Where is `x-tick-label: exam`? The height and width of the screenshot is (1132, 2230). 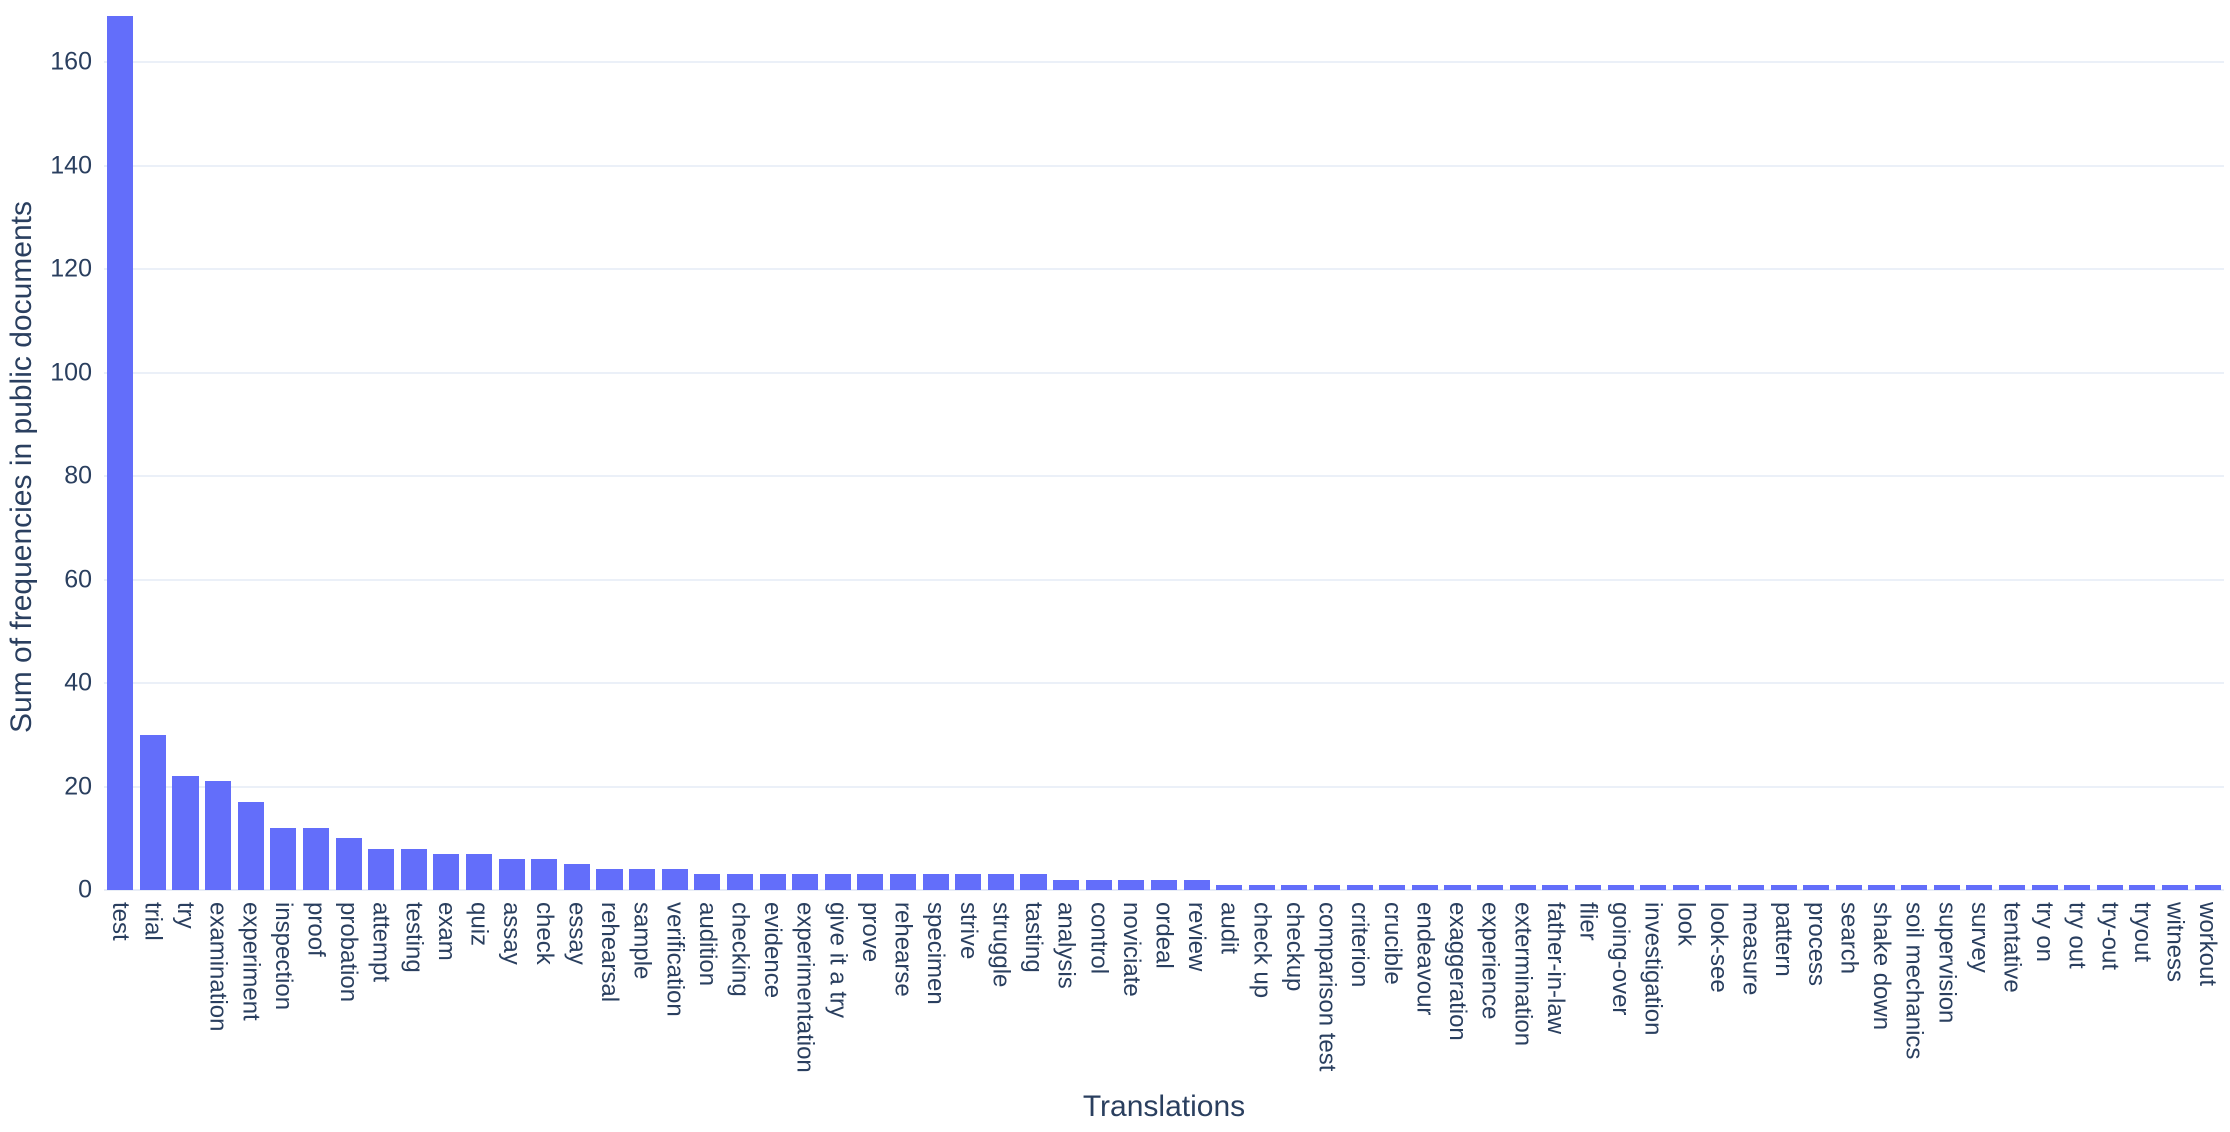
x-tick-label: exam is located at coordinates (446, 931).